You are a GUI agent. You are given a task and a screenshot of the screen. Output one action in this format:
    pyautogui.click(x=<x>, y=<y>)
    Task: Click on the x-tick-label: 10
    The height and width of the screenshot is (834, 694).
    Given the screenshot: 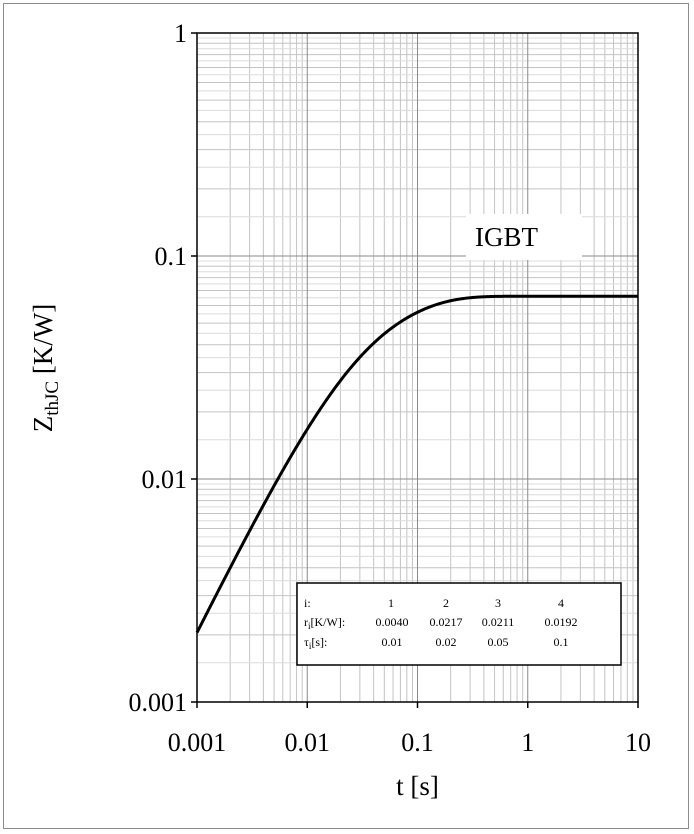 What is the action you would take?
    pyautogui.click(x=638, y=742)
    